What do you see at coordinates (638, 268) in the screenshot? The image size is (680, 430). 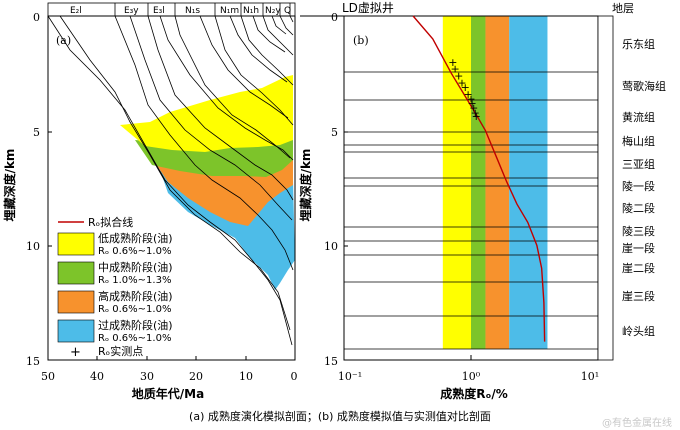 I see `strata-label: 崖二段` at bounding box center [638, 268].